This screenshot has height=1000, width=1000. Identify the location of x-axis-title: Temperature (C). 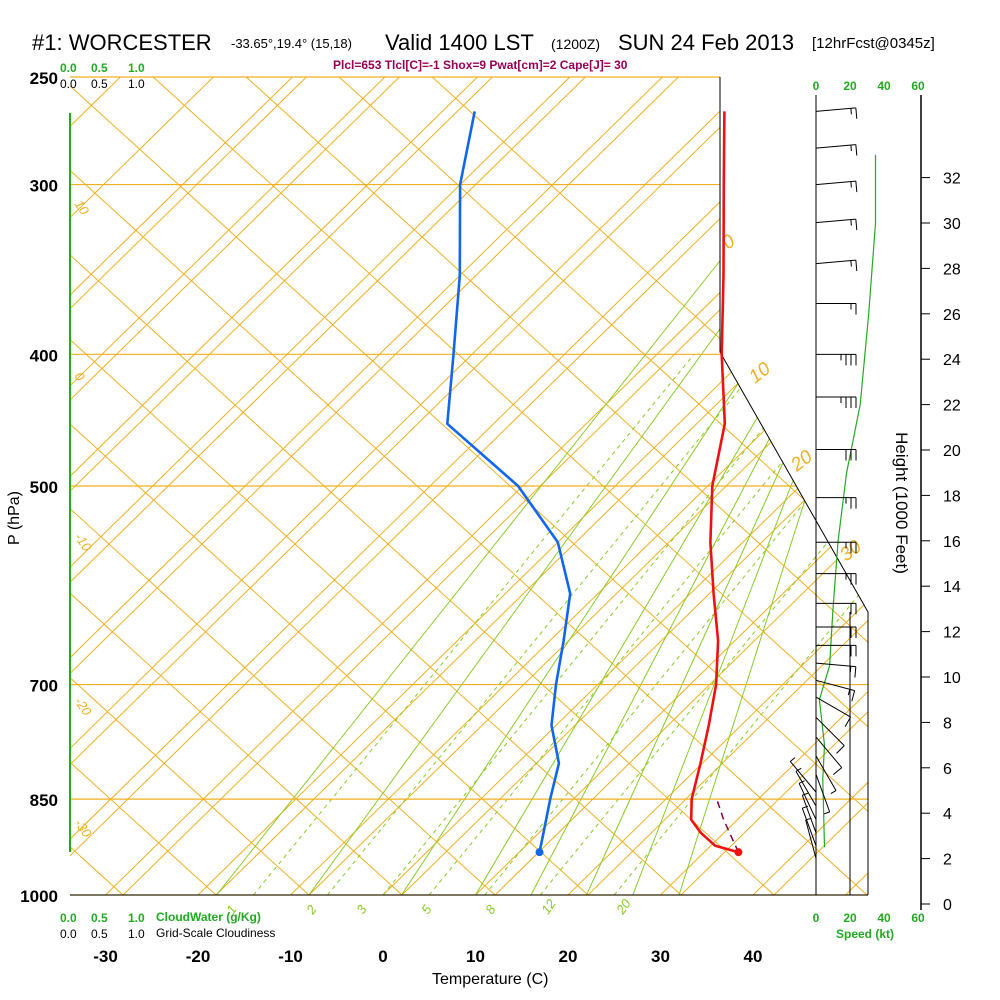
(490, 979).